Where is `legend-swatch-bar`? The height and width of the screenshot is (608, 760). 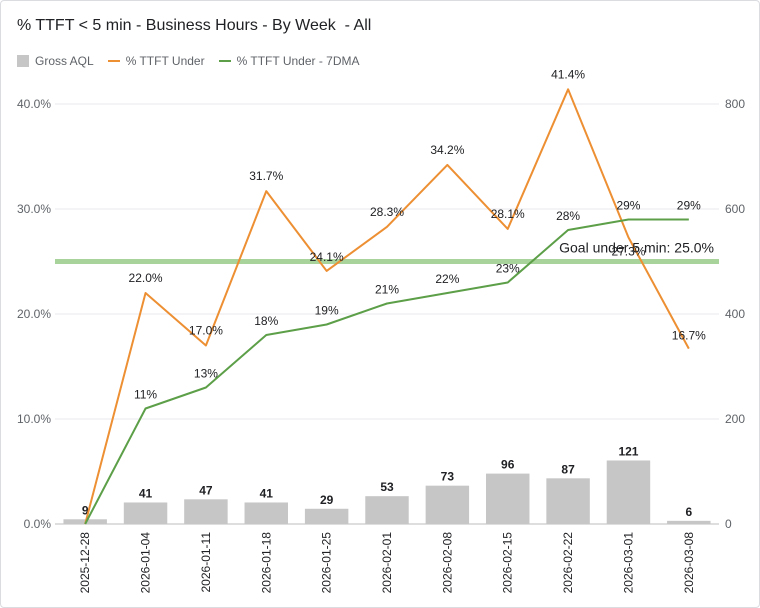
legend-swatch-bar is located at coordinates (23, 61).